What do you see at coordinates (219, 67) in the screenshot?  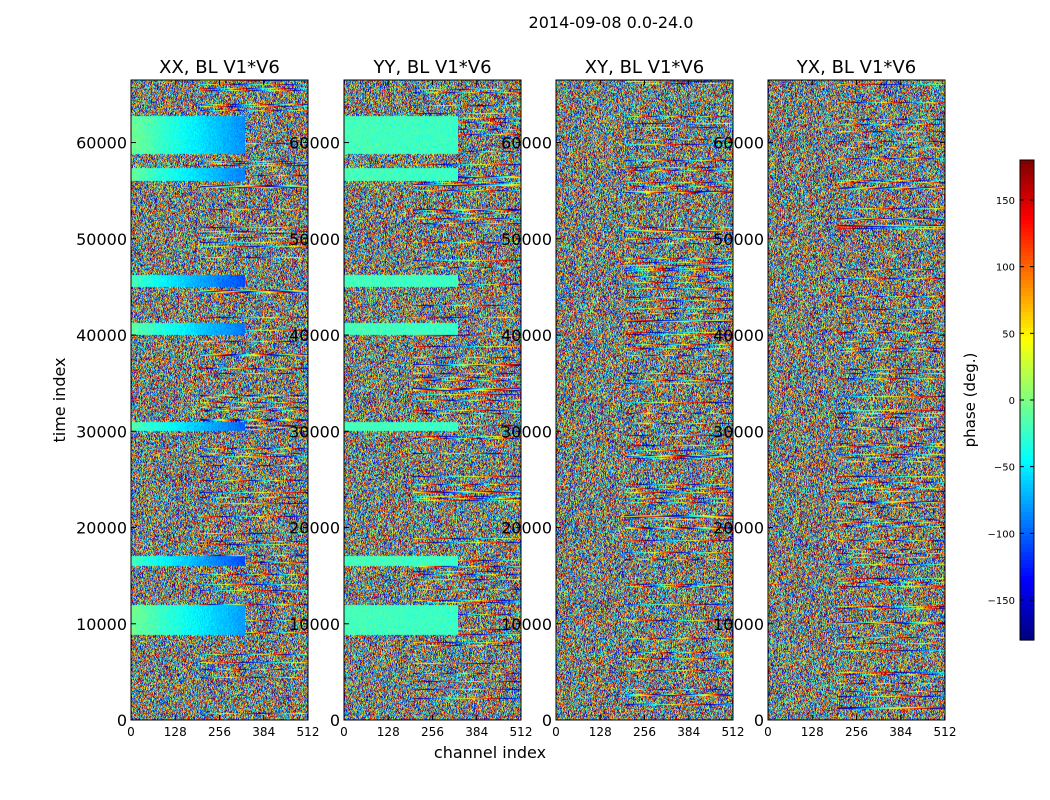 I see `panel-title: XX, BL V1*V6` at bounding box center [219, 67].